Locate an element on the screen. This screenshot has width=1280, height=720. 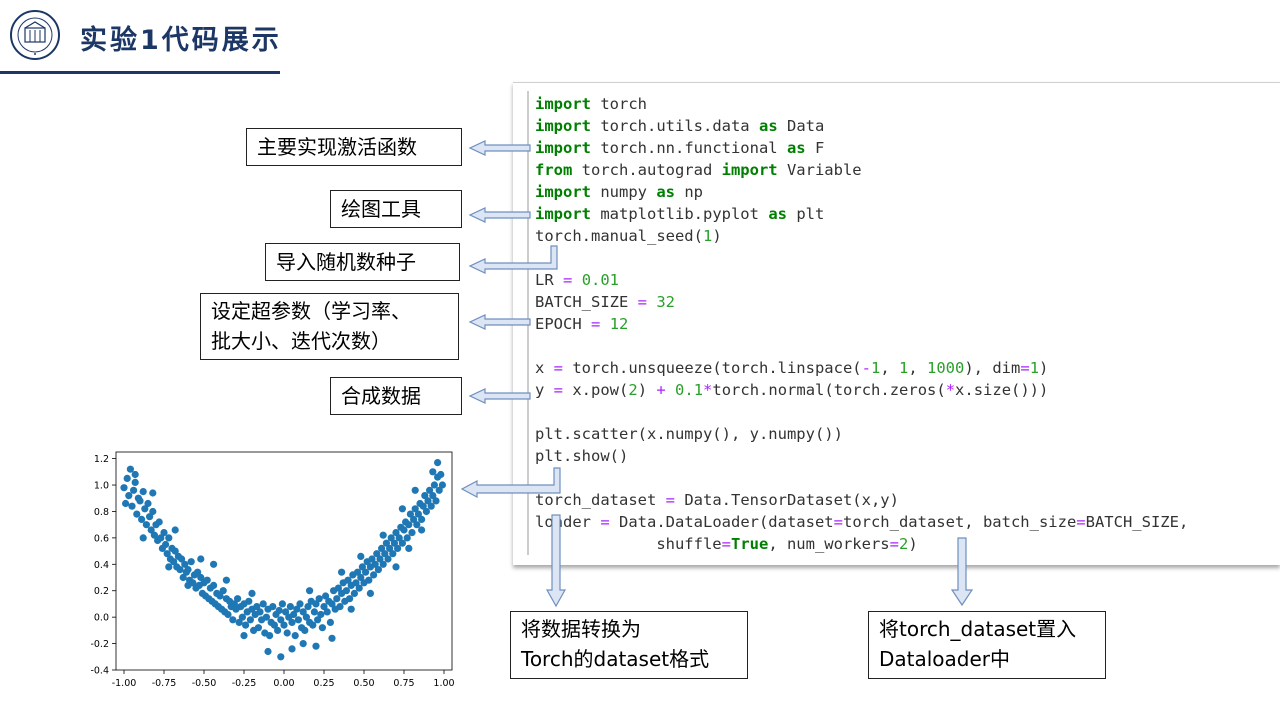
plot-frame is located at coordinates (284, 561).